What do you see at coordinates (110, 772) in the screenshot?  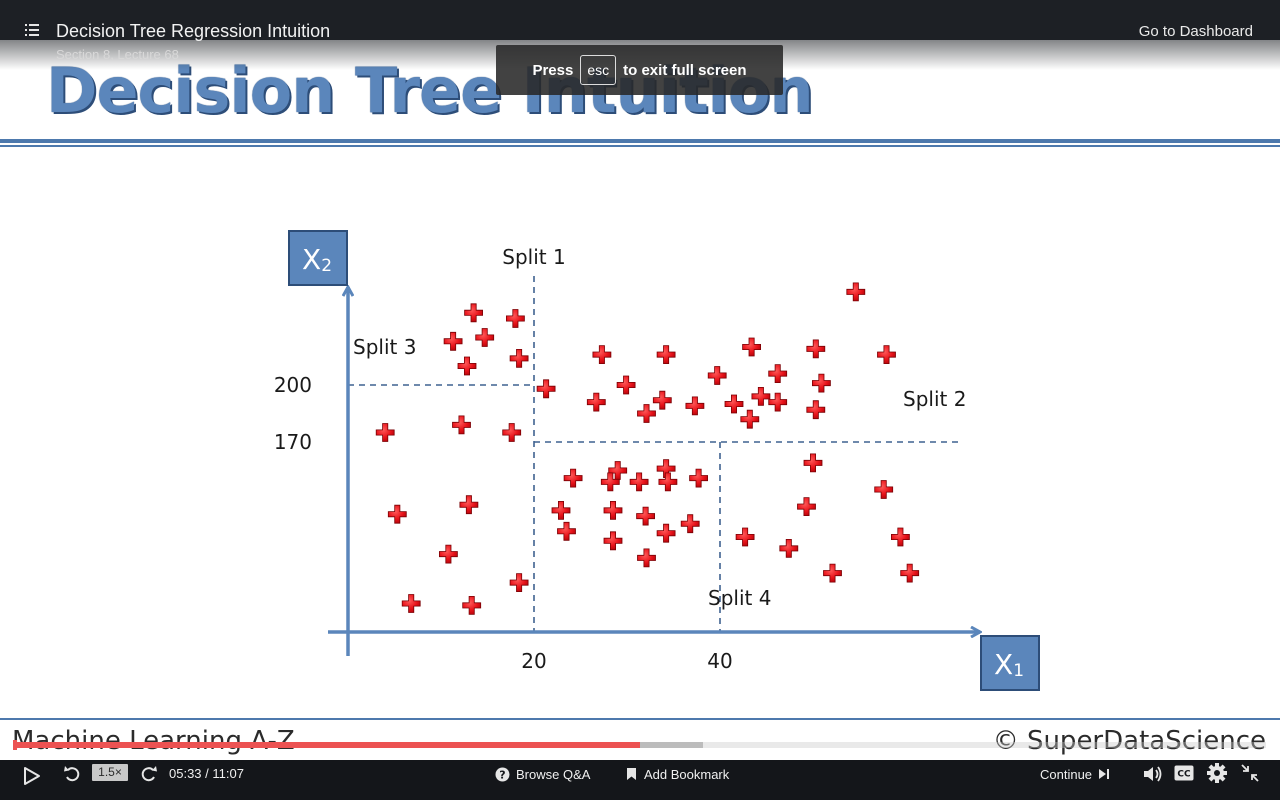 I see `playback-rate-button: 1.5×` at bounding box center [110, 772].